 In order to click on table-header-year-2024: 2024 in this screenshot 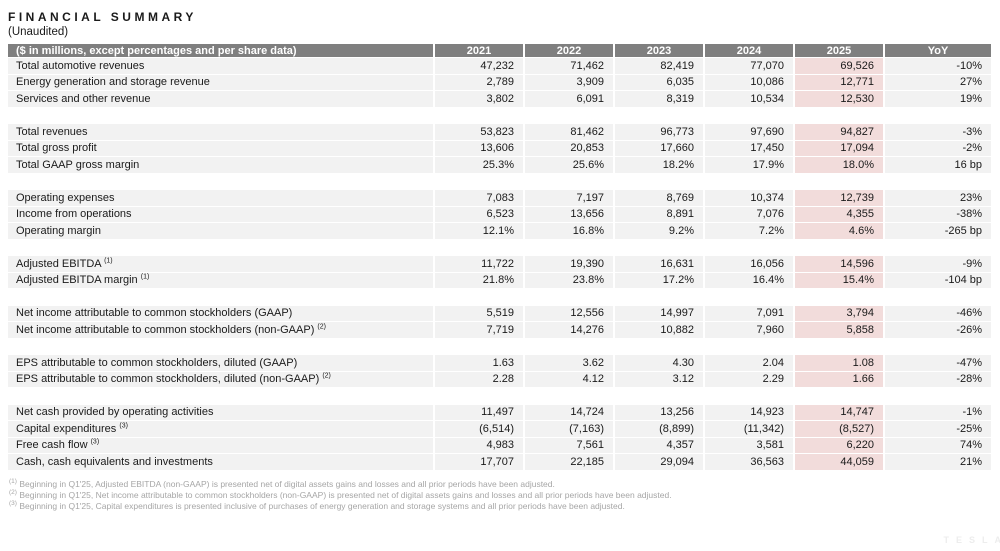, I will do `click(750, 51)`.